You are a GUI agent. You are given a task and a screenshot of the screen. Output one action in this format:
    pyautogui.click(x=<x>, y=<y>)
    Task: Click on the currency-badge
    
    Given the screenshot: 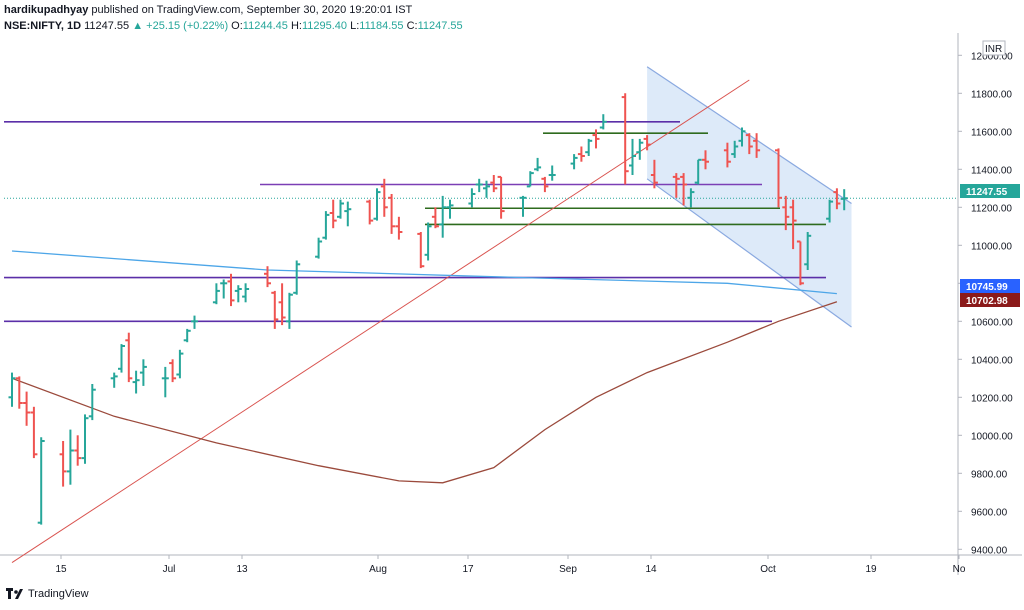 What is the action you would take?
    pyautogui.click(x=994, y=48)
    